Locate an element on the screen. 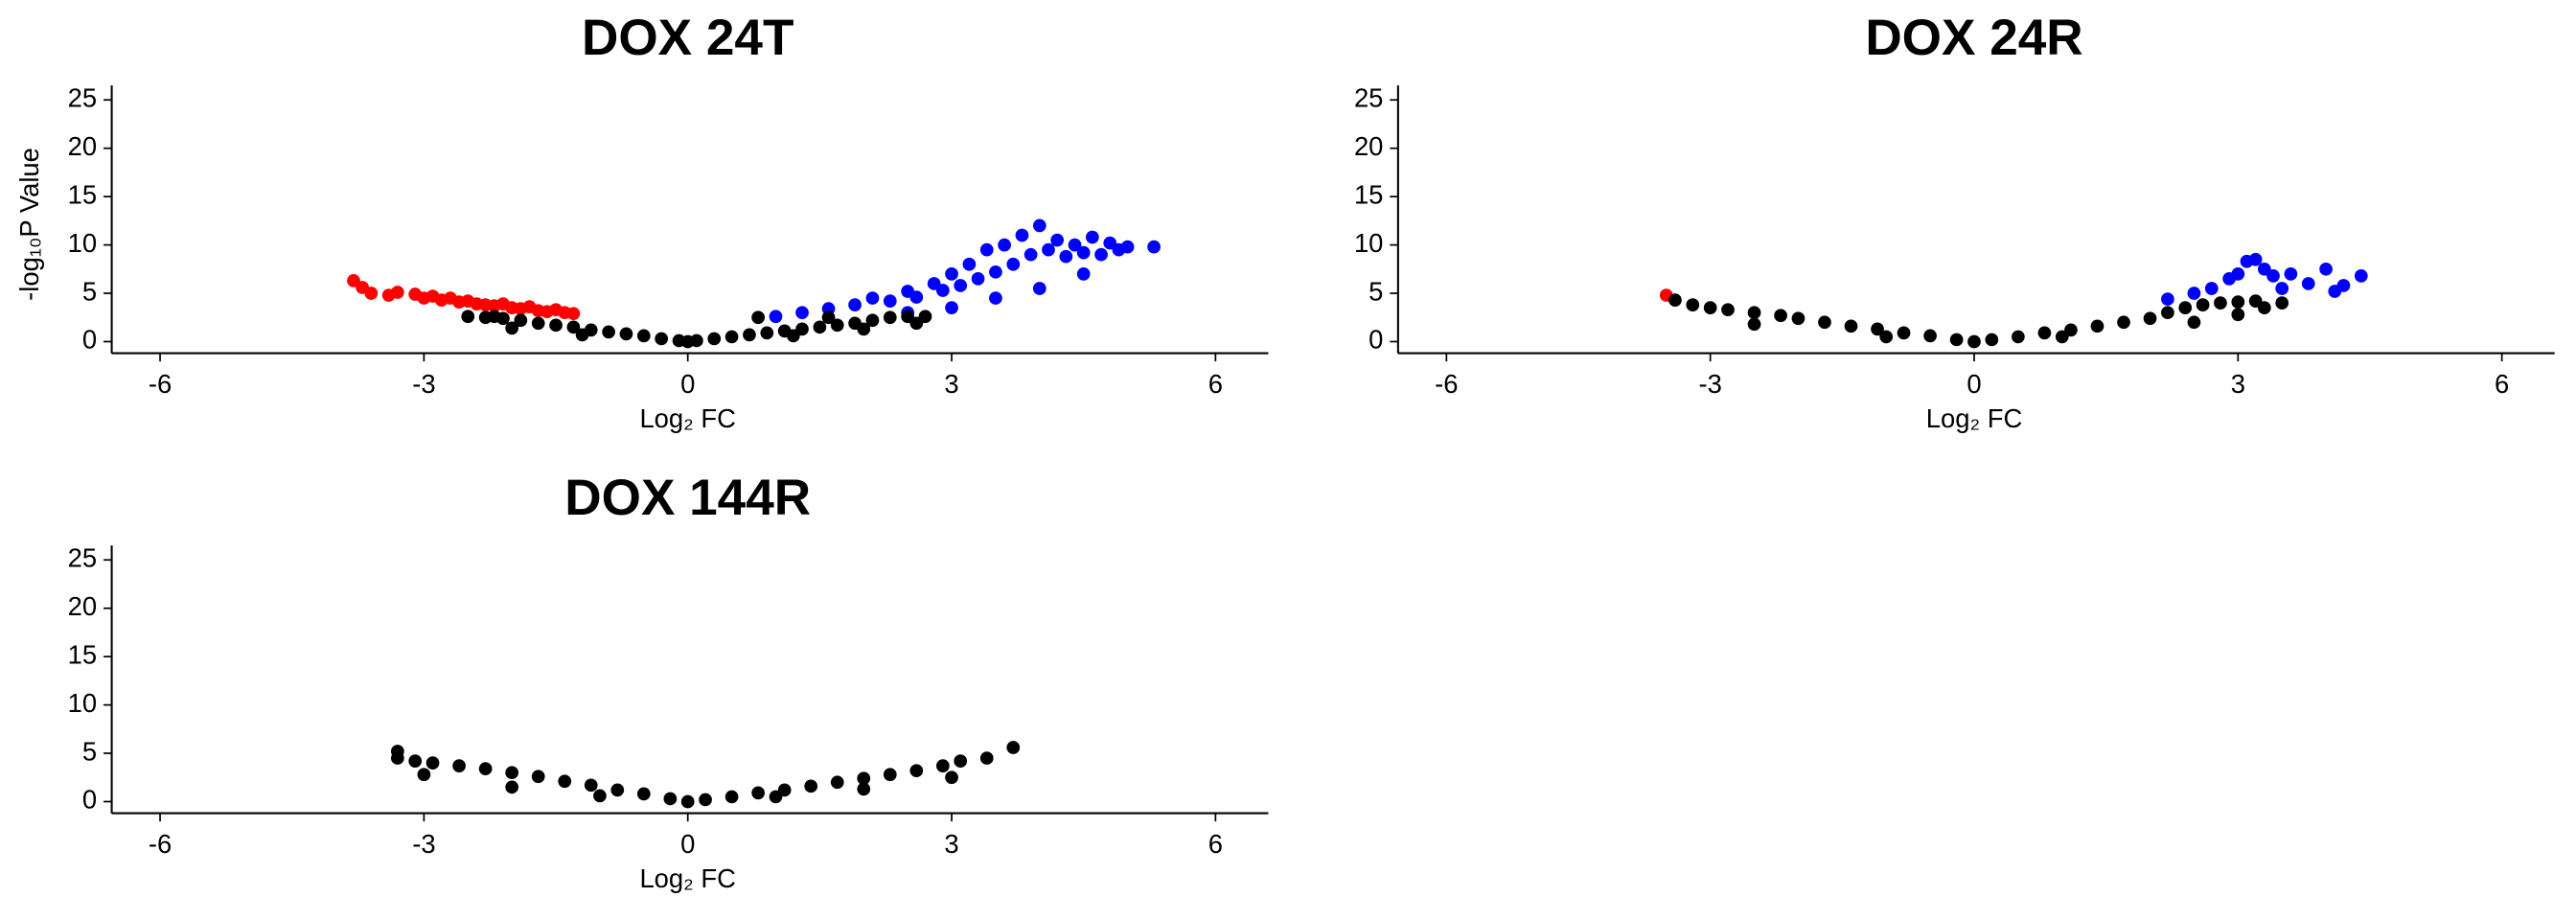 Image resolution: width=2576 pixels, height=920 pixels. x-axis-label: Log₂ FC is located at coordinates (688, 878).